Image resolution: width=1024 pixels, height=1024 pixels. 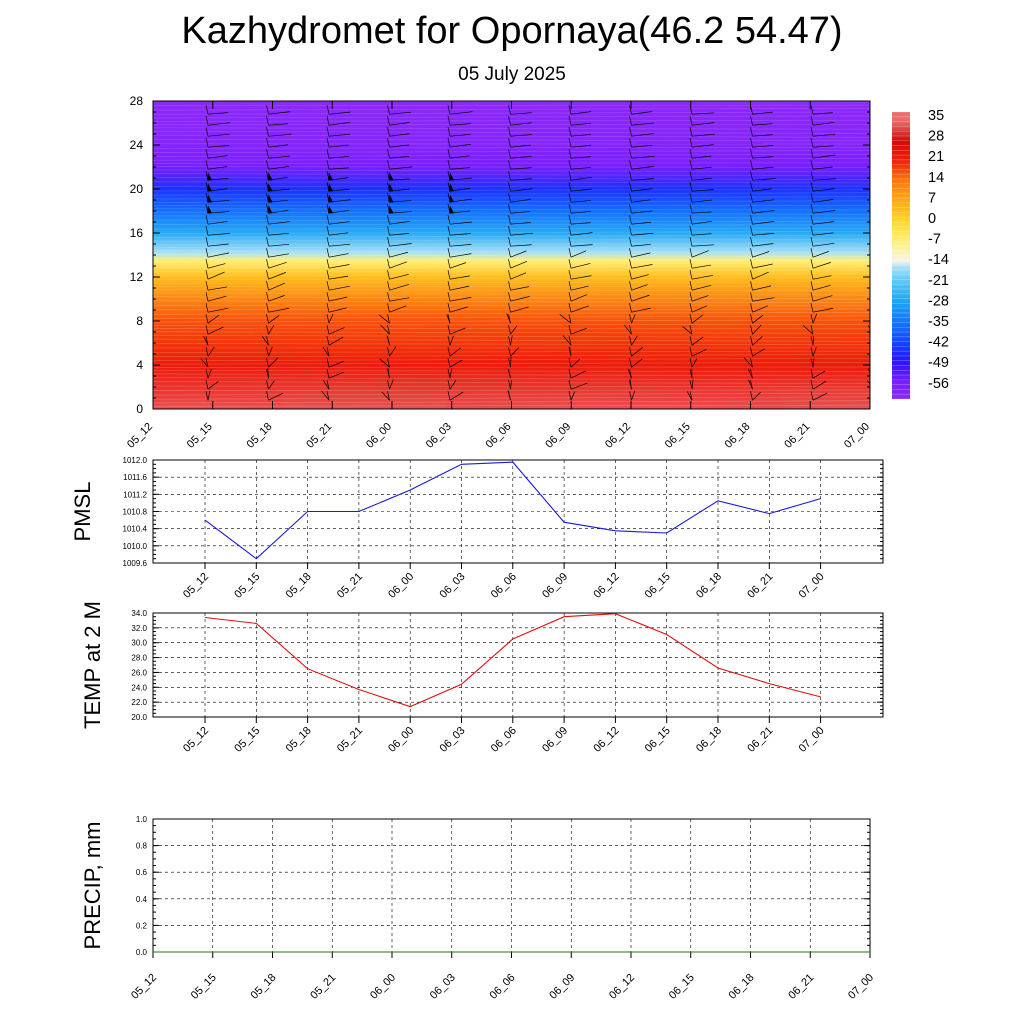 What do you see at coordinates (682, 987) in the screenshot?
I see `precip-x-tick-label: 06_15` at bounding box center [682, 987].